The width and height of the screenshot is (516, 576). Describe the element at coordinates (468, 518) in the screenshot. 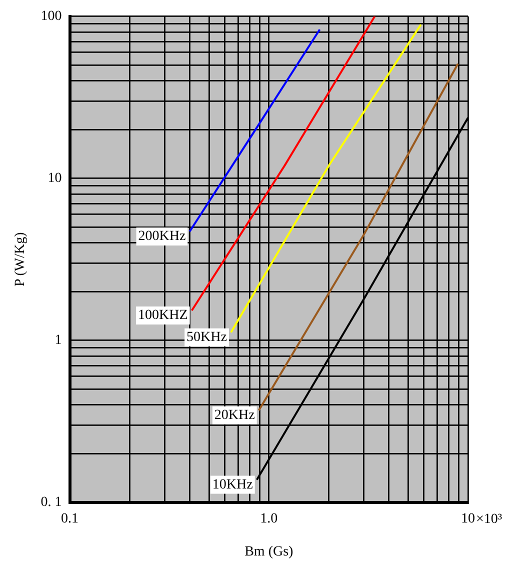

I see `x-tick-label: 10` at that location.